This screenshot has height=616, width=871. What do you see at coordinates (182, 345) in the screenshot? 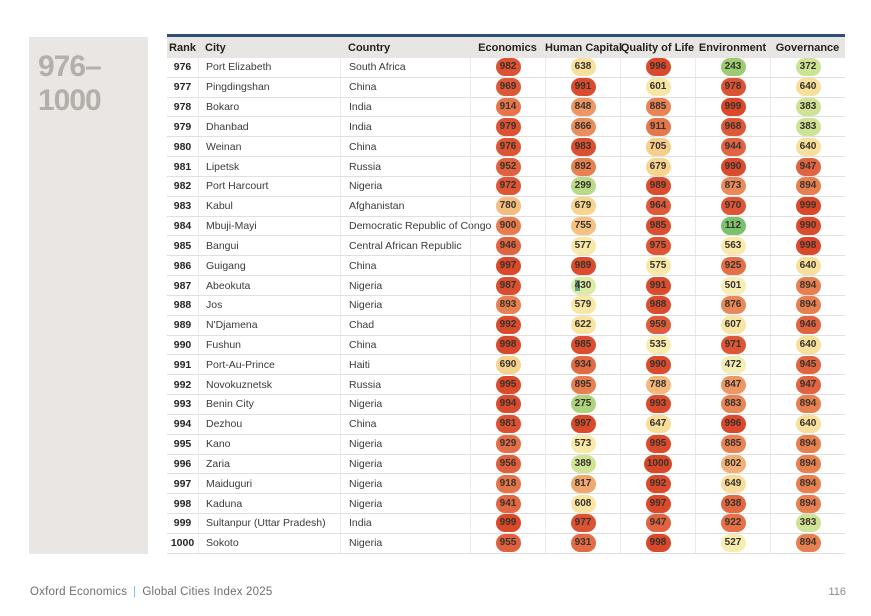
I see `rank-cell: 990` at bounding box center [182, 345].